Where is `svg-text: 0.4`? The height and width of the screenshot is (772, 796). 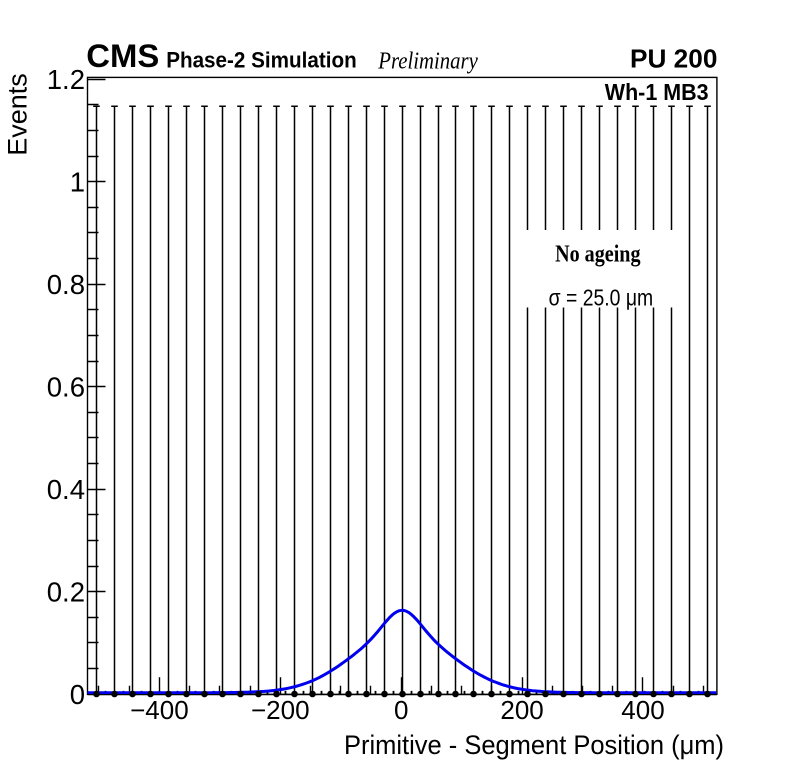
svg-text: 0.4 is located at coordinates (66, 489).